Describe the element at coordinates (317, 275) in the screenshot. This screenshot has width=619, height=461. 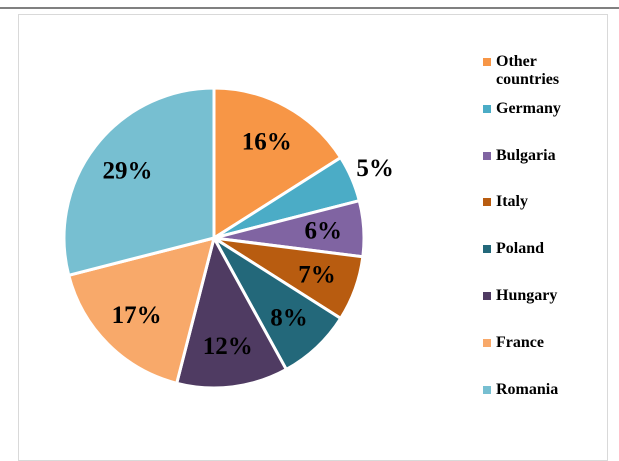
I see `data-label: 7%` at that location.